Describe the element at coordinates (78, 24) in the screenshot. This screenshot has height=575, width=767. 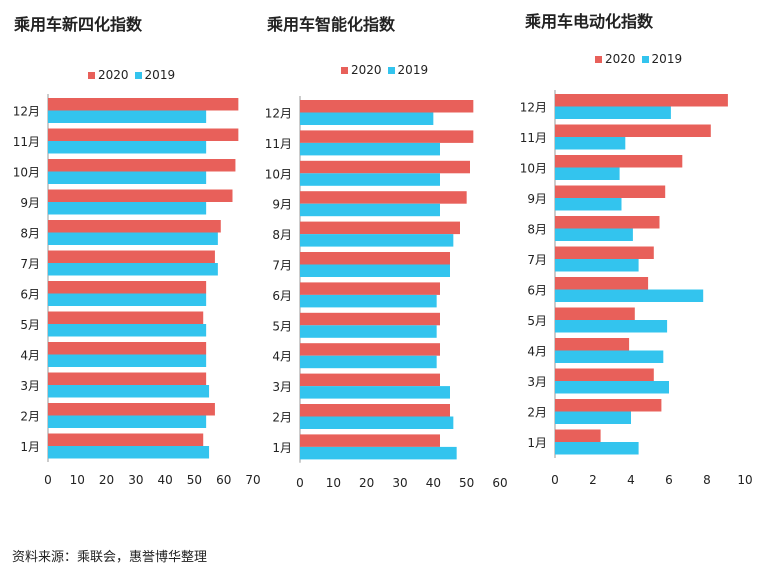
I see `chart-title: 乘用车新四化指数` at that location.